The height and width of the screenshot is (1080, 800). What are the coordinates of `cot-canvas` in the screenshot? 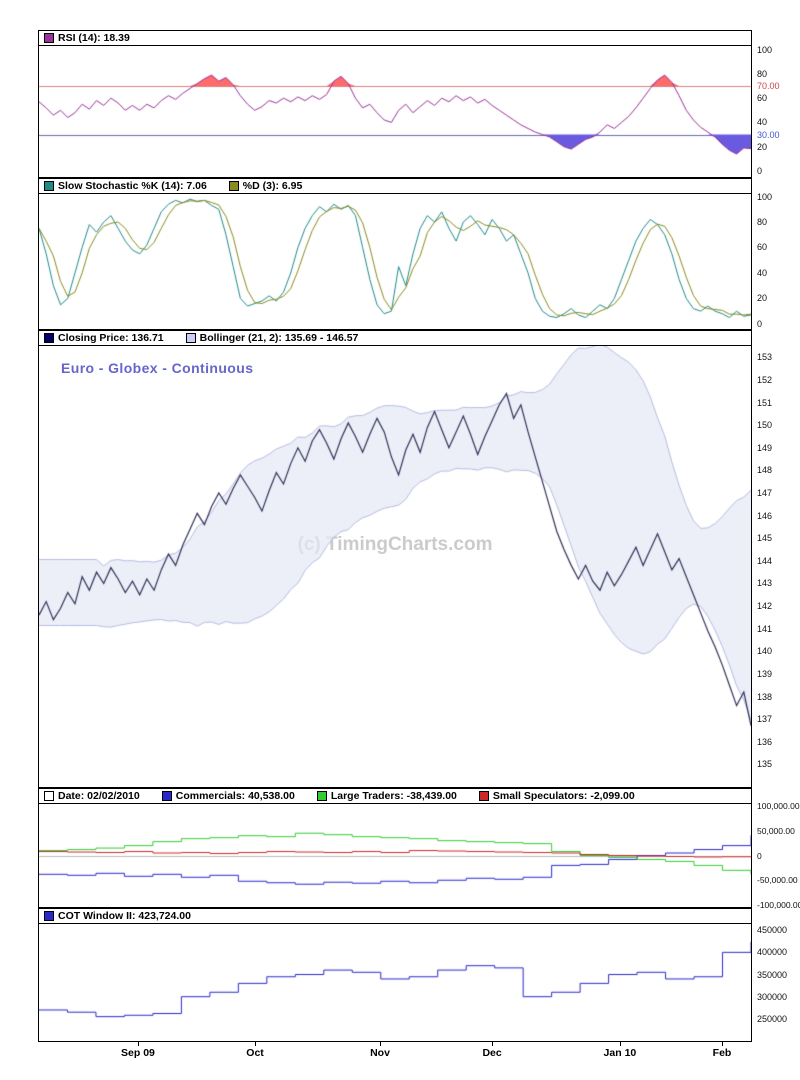 It's located at (395, 855).